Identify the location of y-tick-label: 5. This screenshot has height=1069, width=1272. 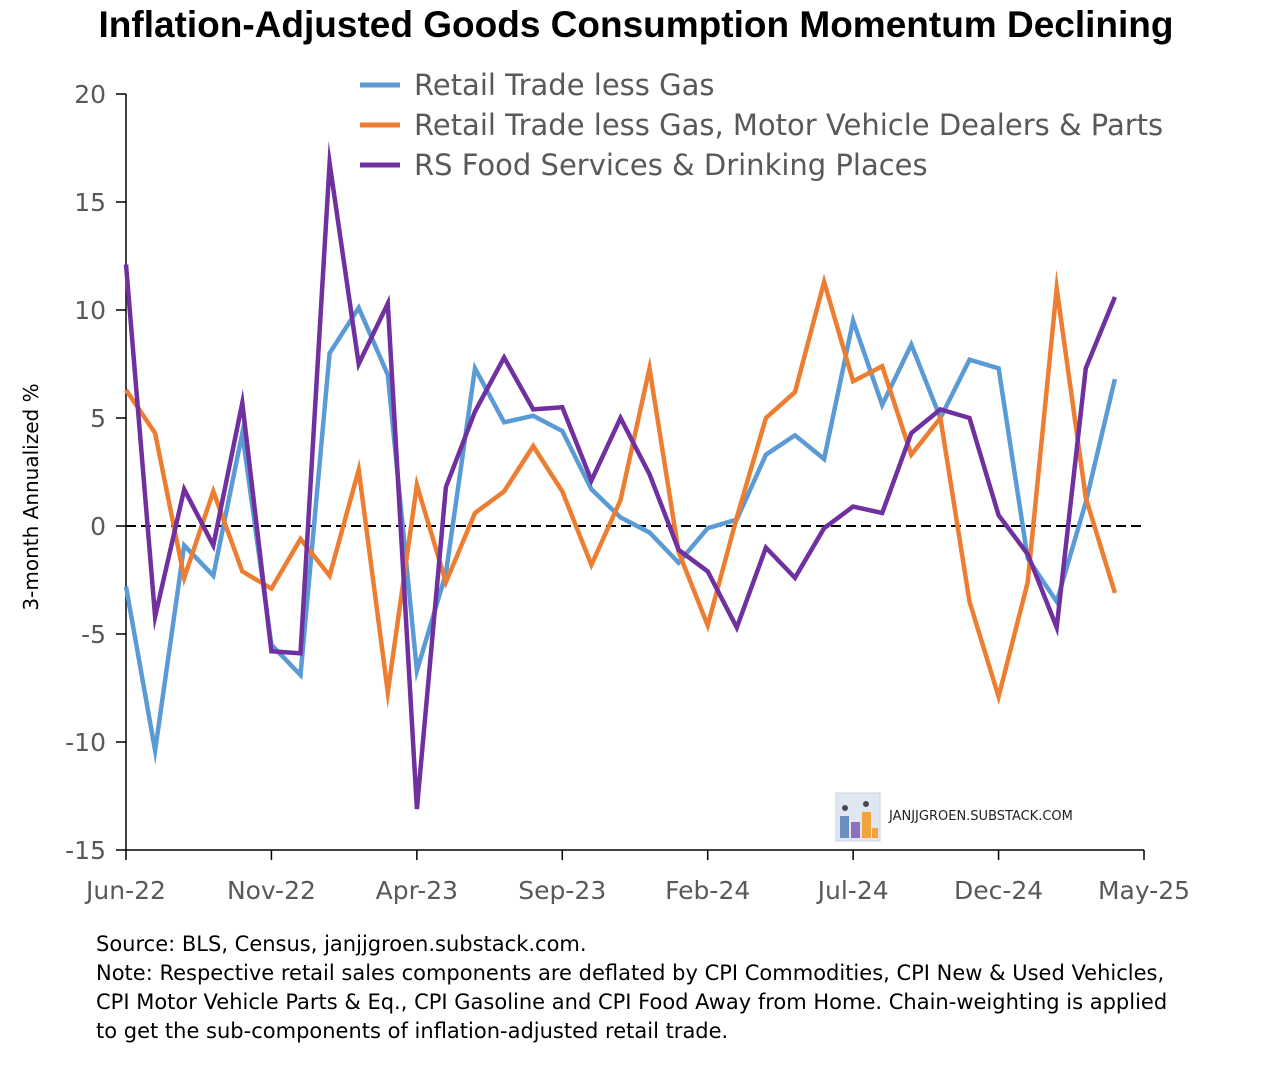
(98, 418).